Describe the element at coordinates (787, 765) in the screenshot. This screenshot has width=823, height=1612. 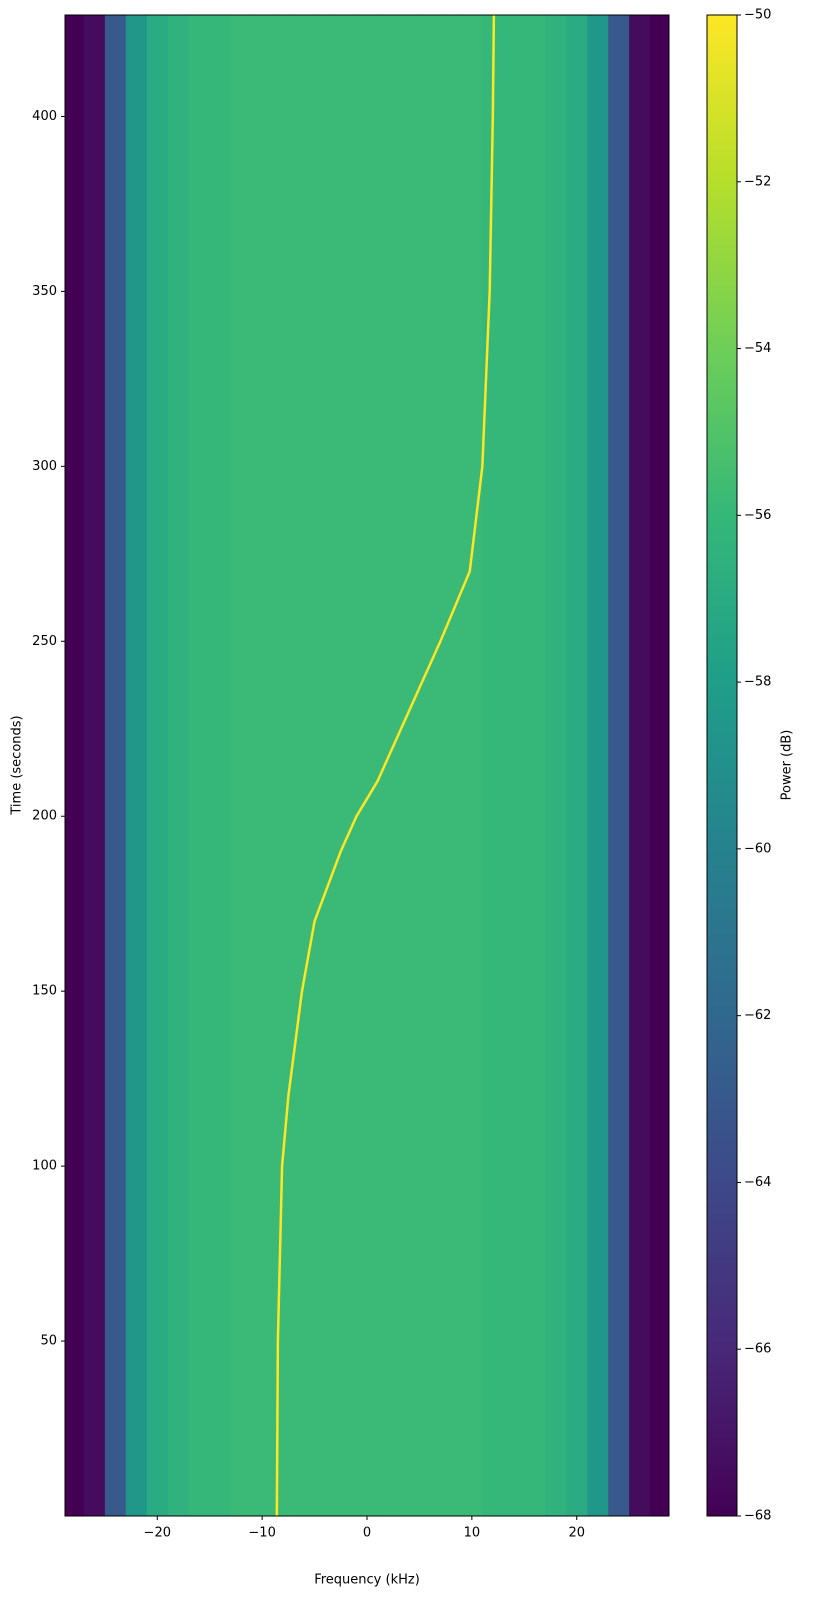
I see `colorbar-label: Power (dB)` at that location.